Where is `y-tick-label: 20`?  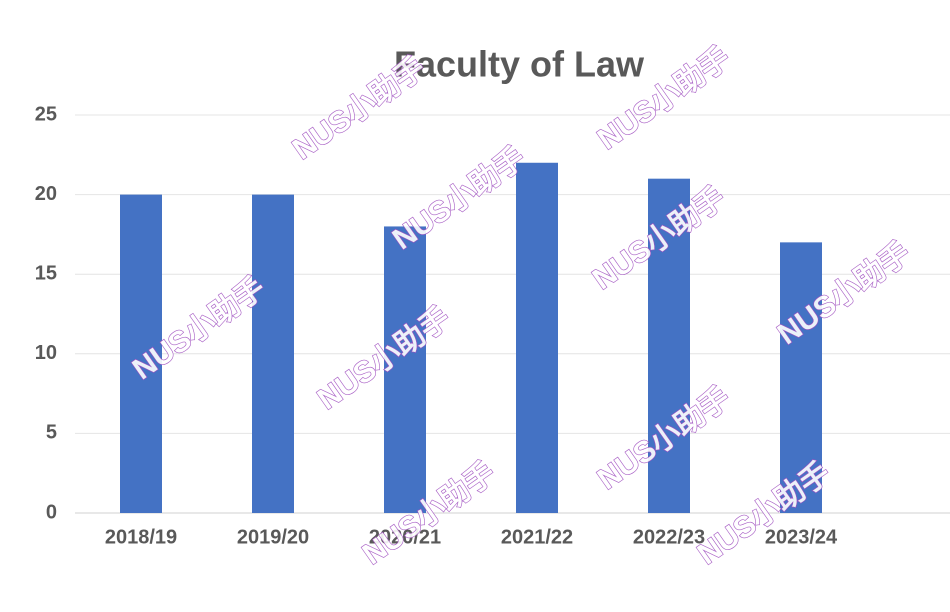 y-tick-label: 20 is located at coordinates (46, 194).